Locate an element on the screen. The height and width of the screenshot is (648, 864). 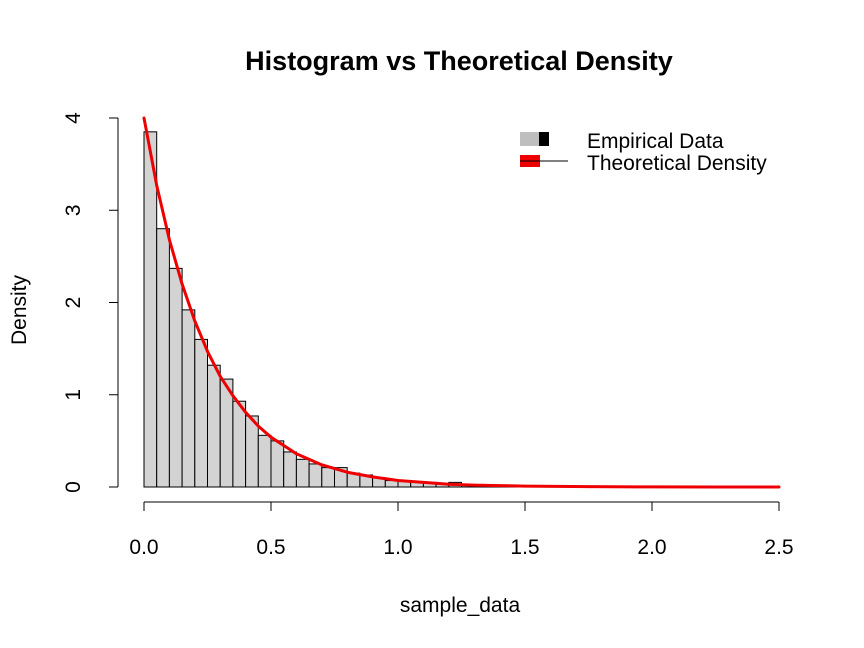
y-tick-label: 3 is located at coordinates (73, 210).